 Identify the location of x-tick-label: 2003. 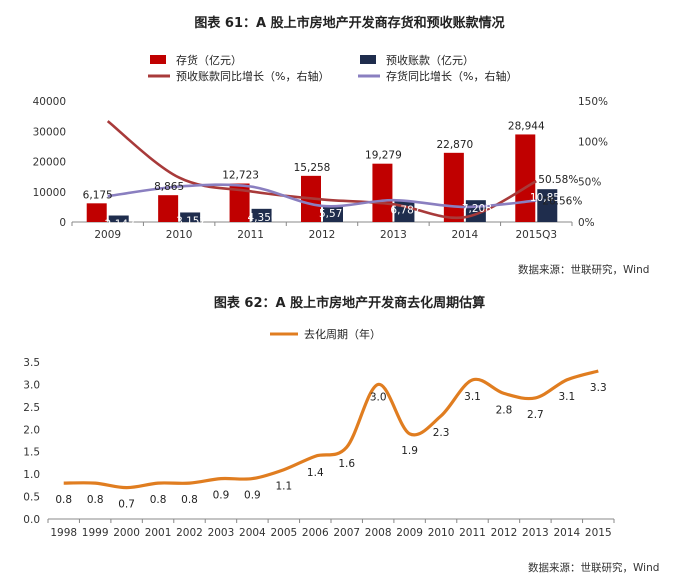
(221, 533).